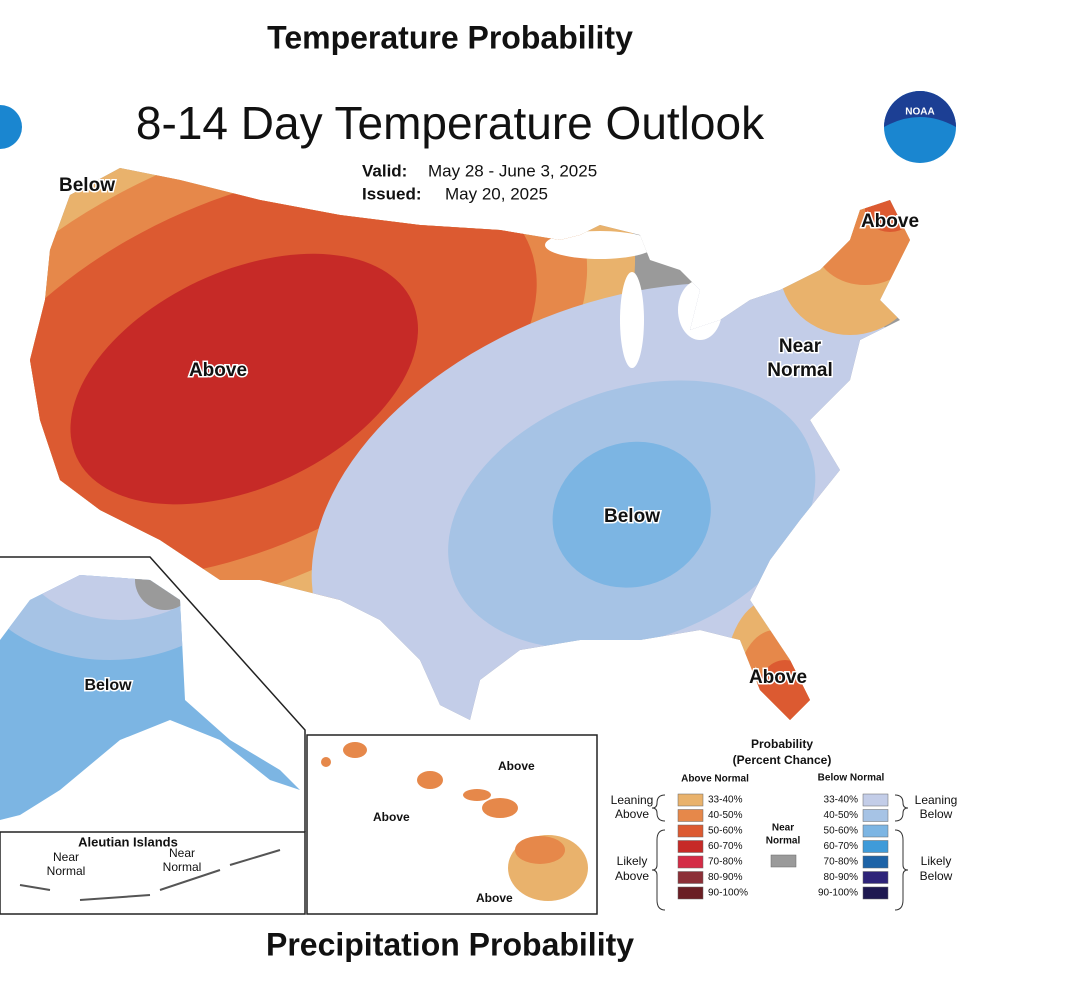  What do you see at coordinates (153, 873) in the screenshot?
I see `aleutian-inset: Aleutian Islands Near Normal Near Normal` at bounding box center [153, 873].